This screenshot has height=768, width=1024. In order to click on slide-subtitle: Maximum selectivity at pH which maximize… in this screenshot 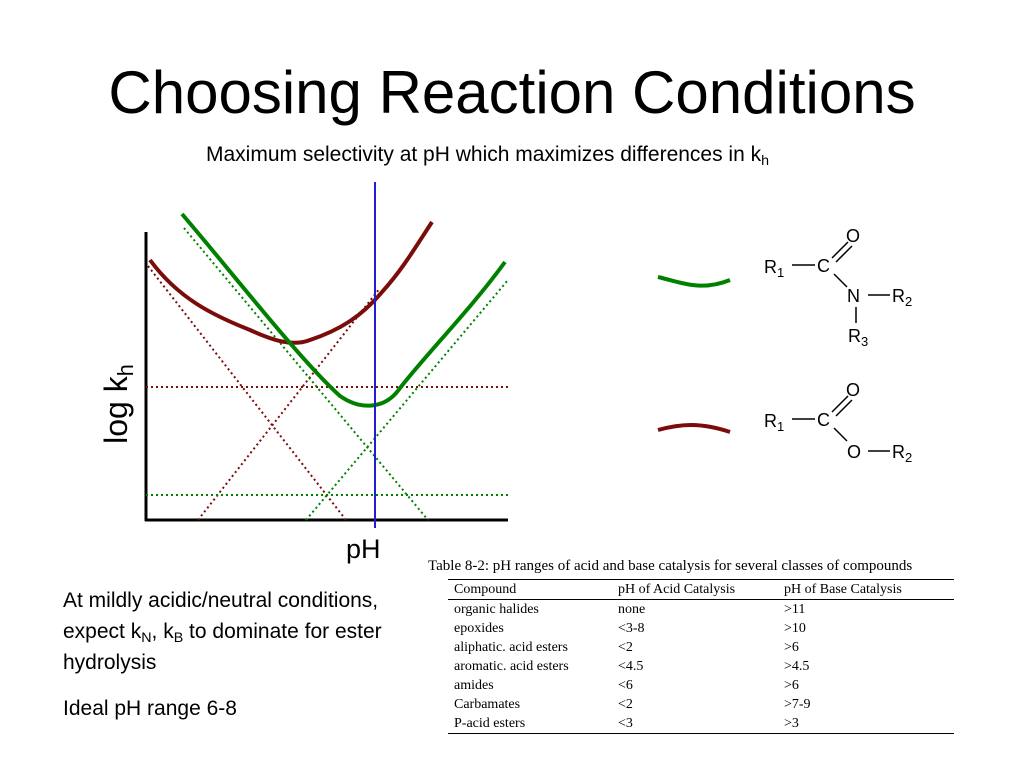, I will do `click(487, 155)`.